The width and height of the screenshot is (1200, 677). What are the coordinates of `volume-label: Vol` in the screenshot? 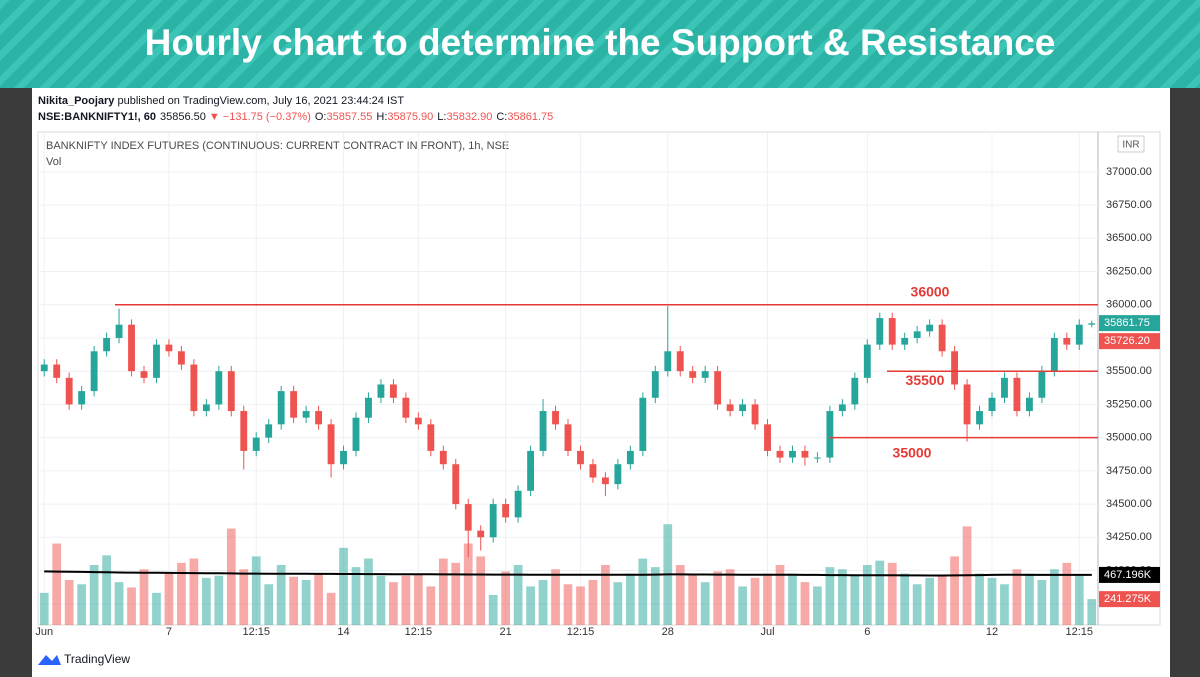 It's located at (53, 162).